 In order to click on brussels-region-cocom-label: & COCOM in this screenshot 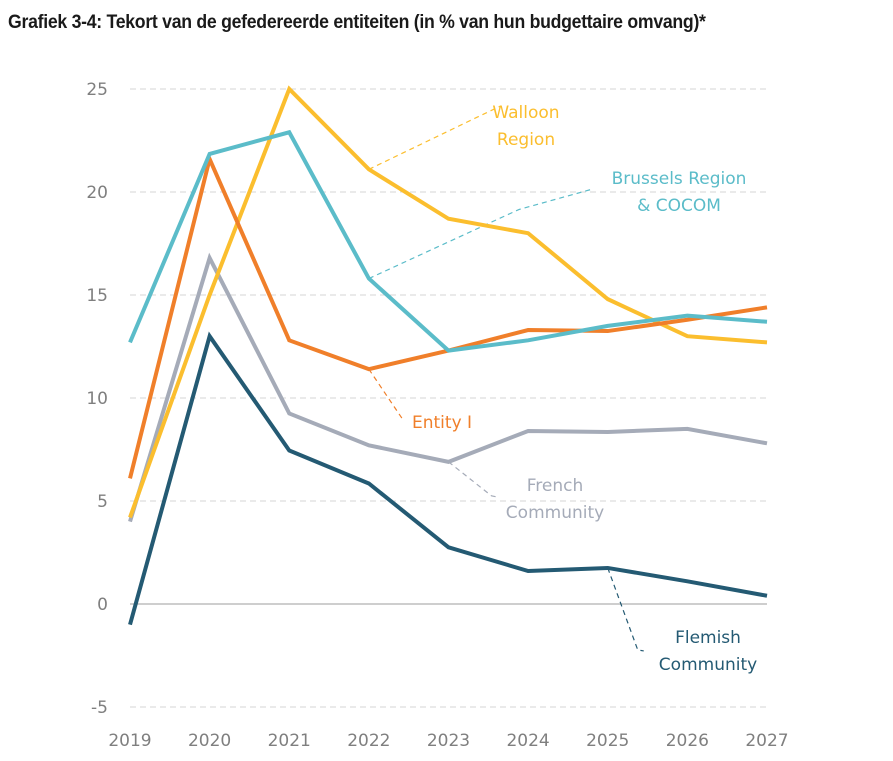, I will do `click(679, 206)`.